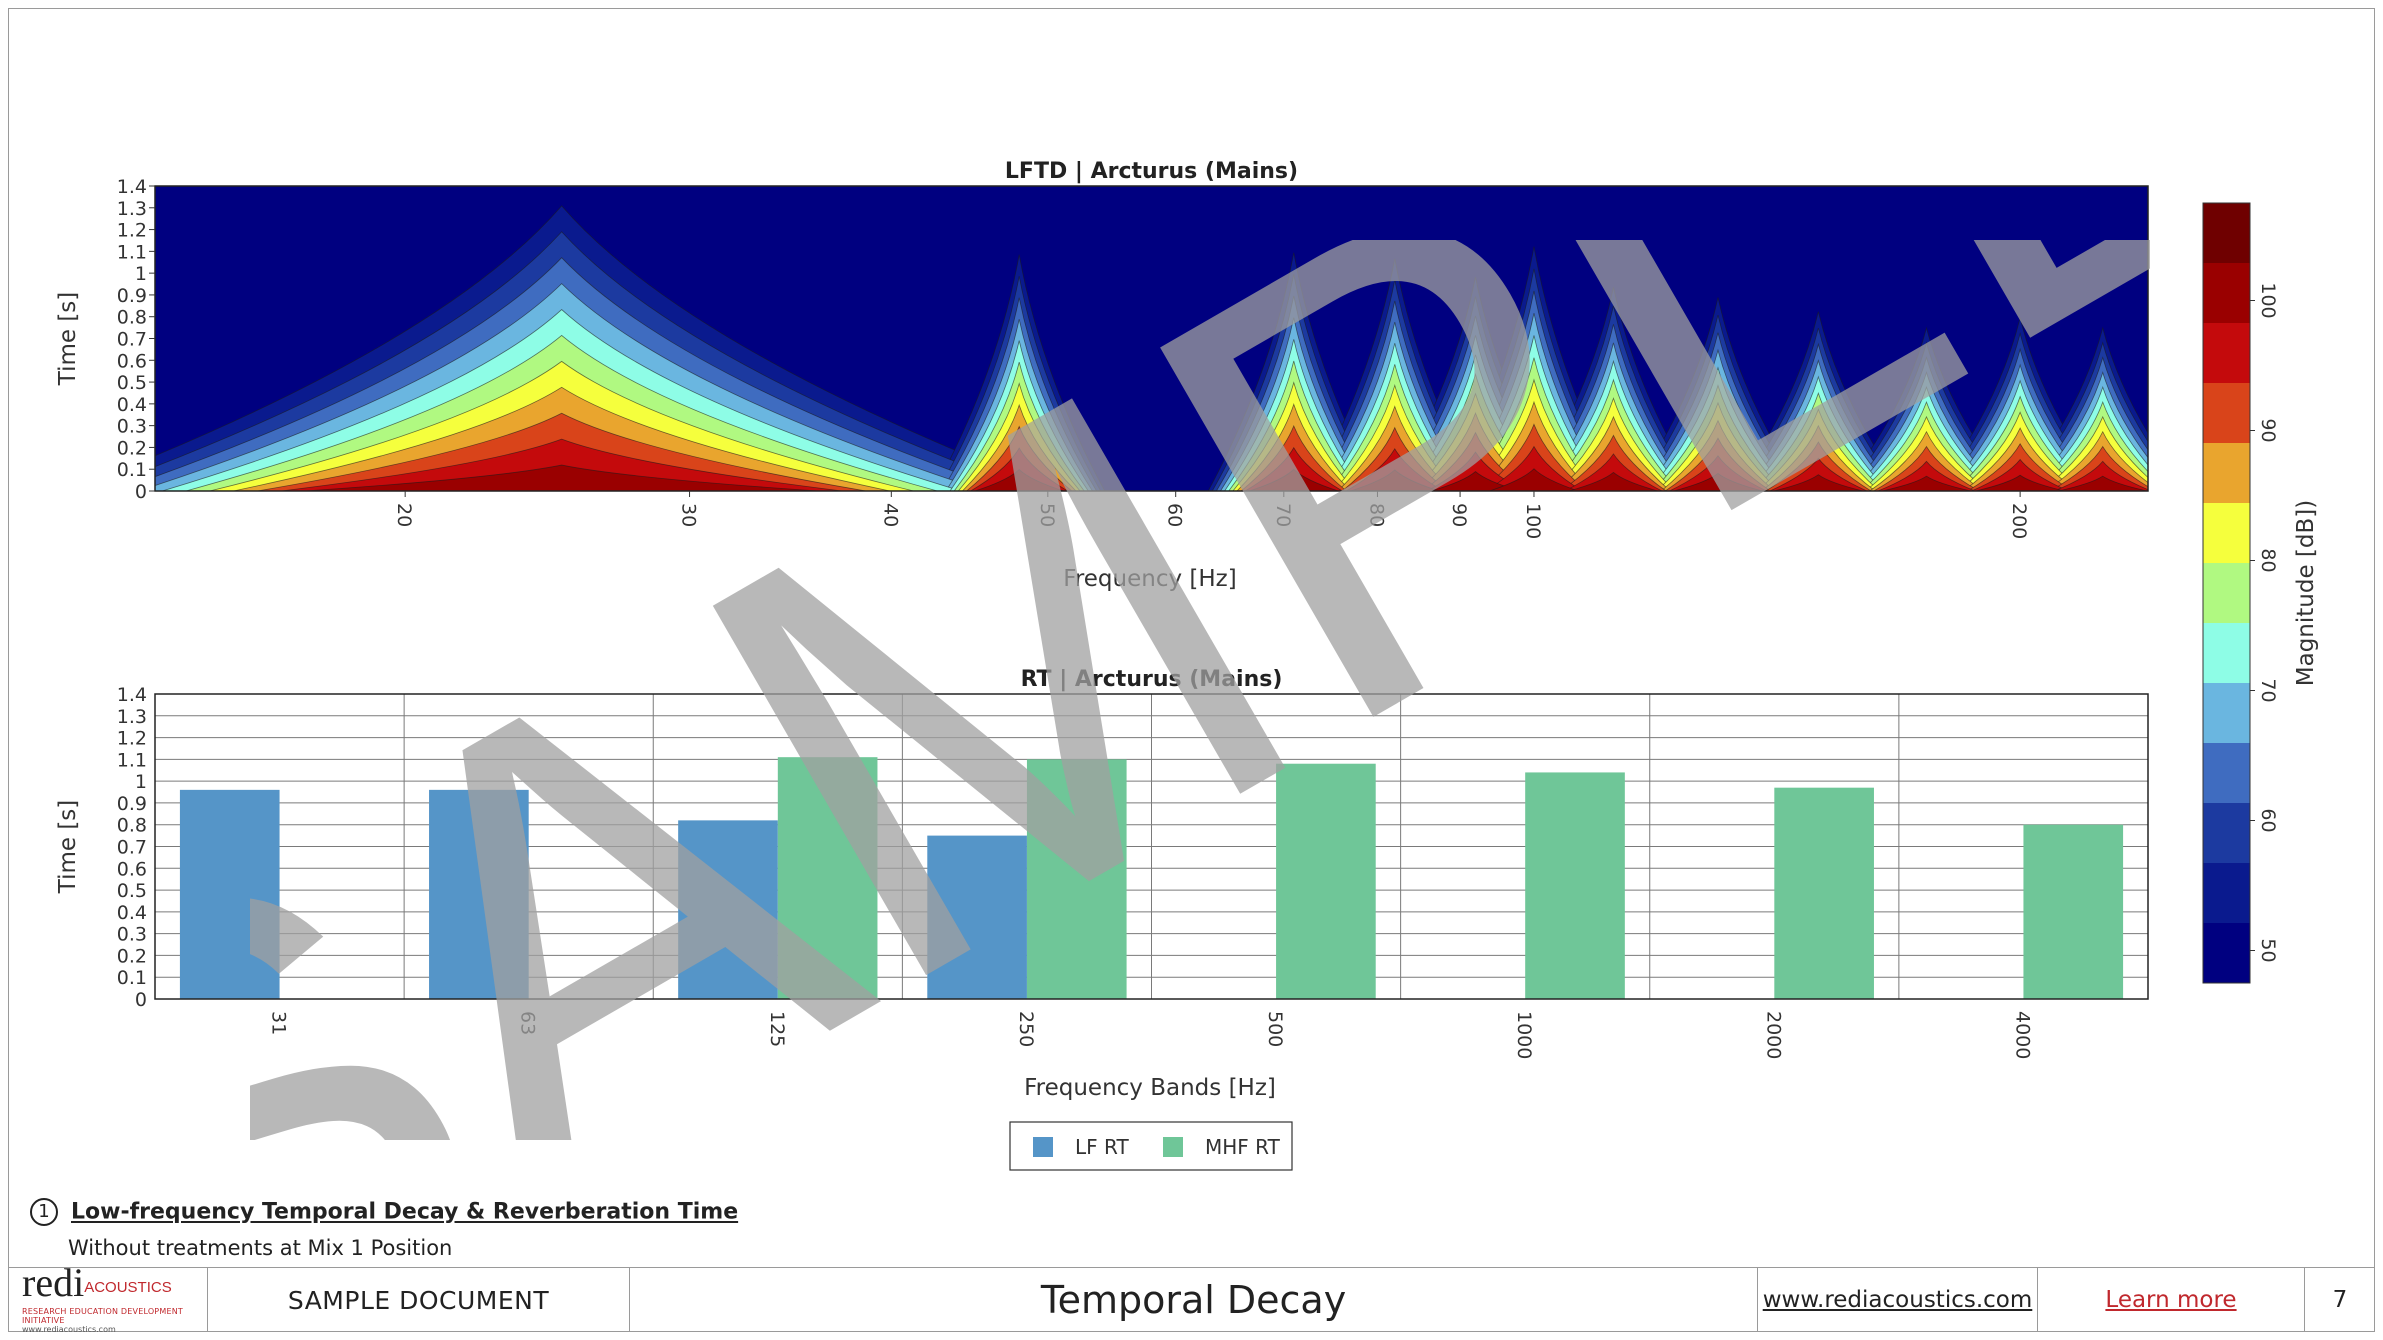  I want to click on heatmap-y-tick-label: 0.1, so click(132, 470).